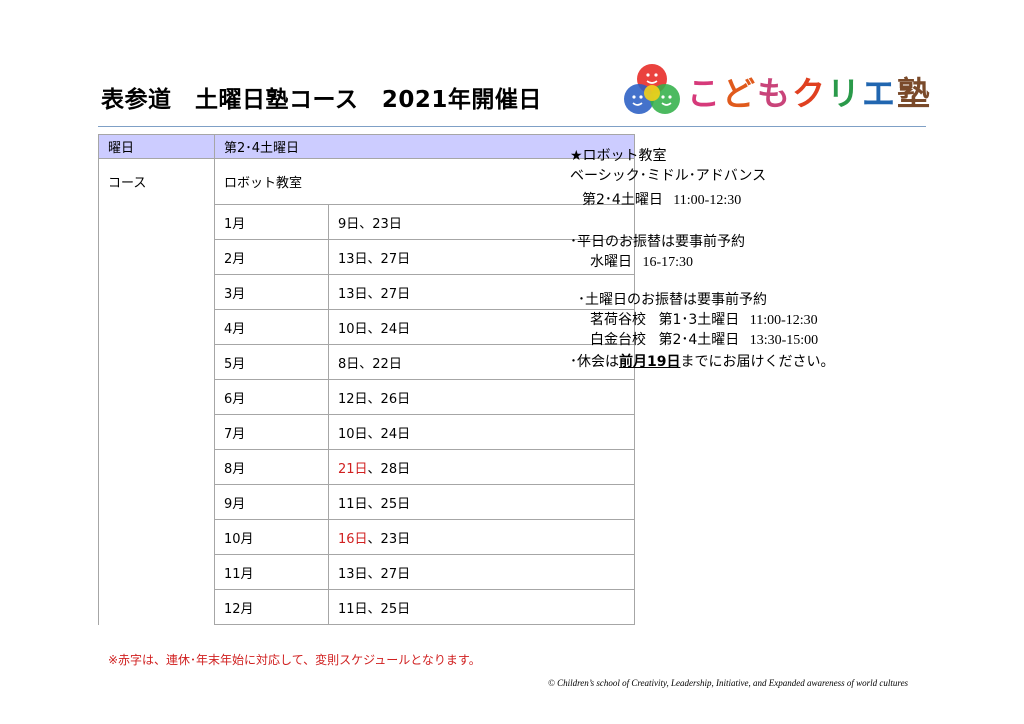 The image size is (1024, 724). What do you see at coordinates (512, 126) in the screenshot?
I see `header-divider` at bounding box center [512, 126].